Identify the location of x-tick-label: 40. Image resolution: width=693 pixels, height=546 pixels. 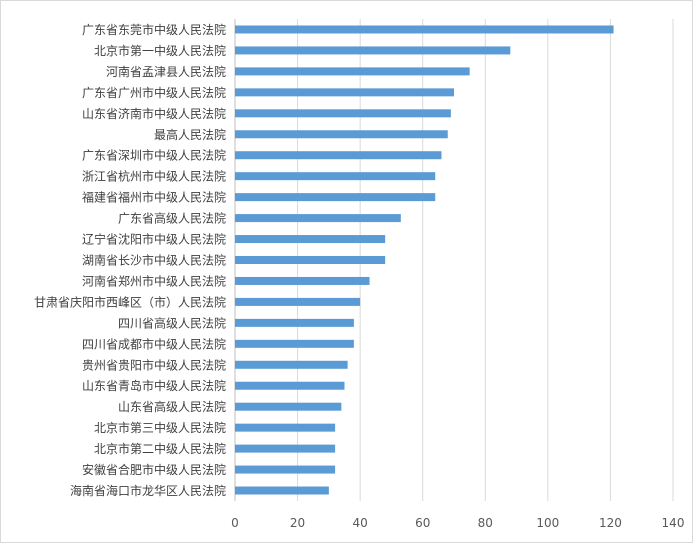
(360, 523).